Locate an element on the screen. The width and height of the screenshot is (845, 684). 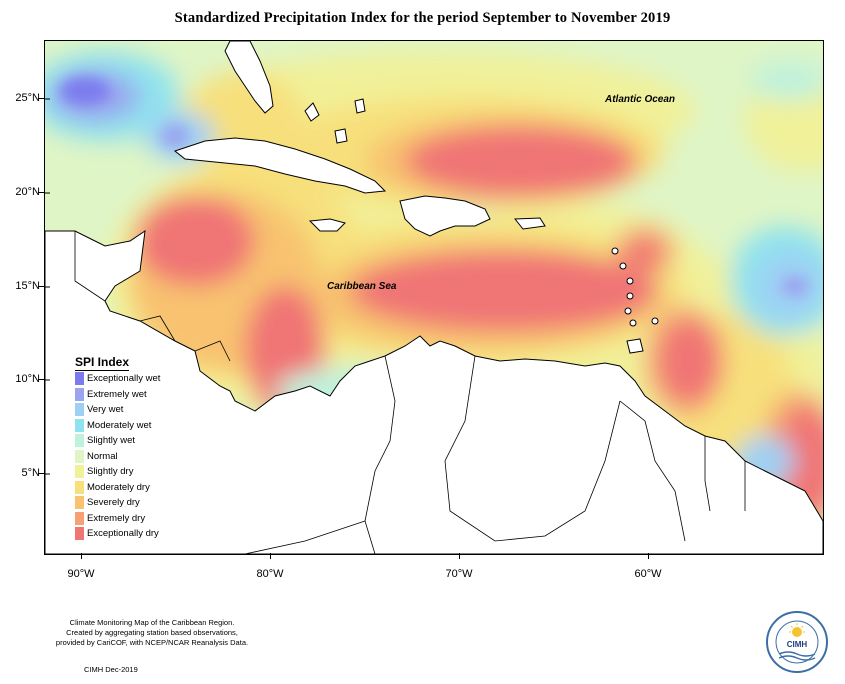
y-tick-label: 5°N is located at coordinates (30, 473).